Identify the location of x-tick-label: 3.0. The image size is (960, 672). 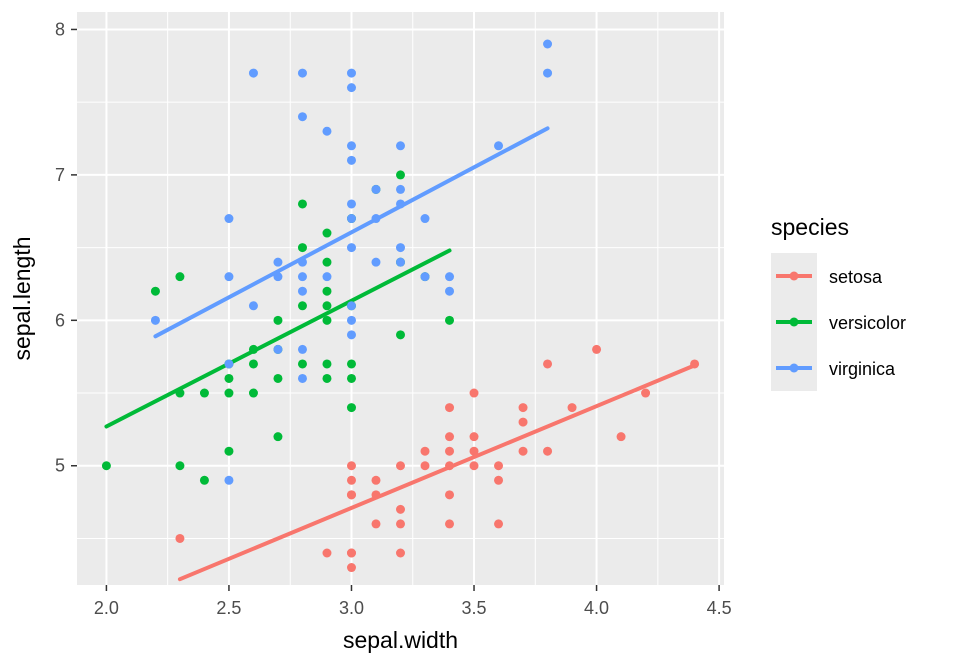
(351, 608).